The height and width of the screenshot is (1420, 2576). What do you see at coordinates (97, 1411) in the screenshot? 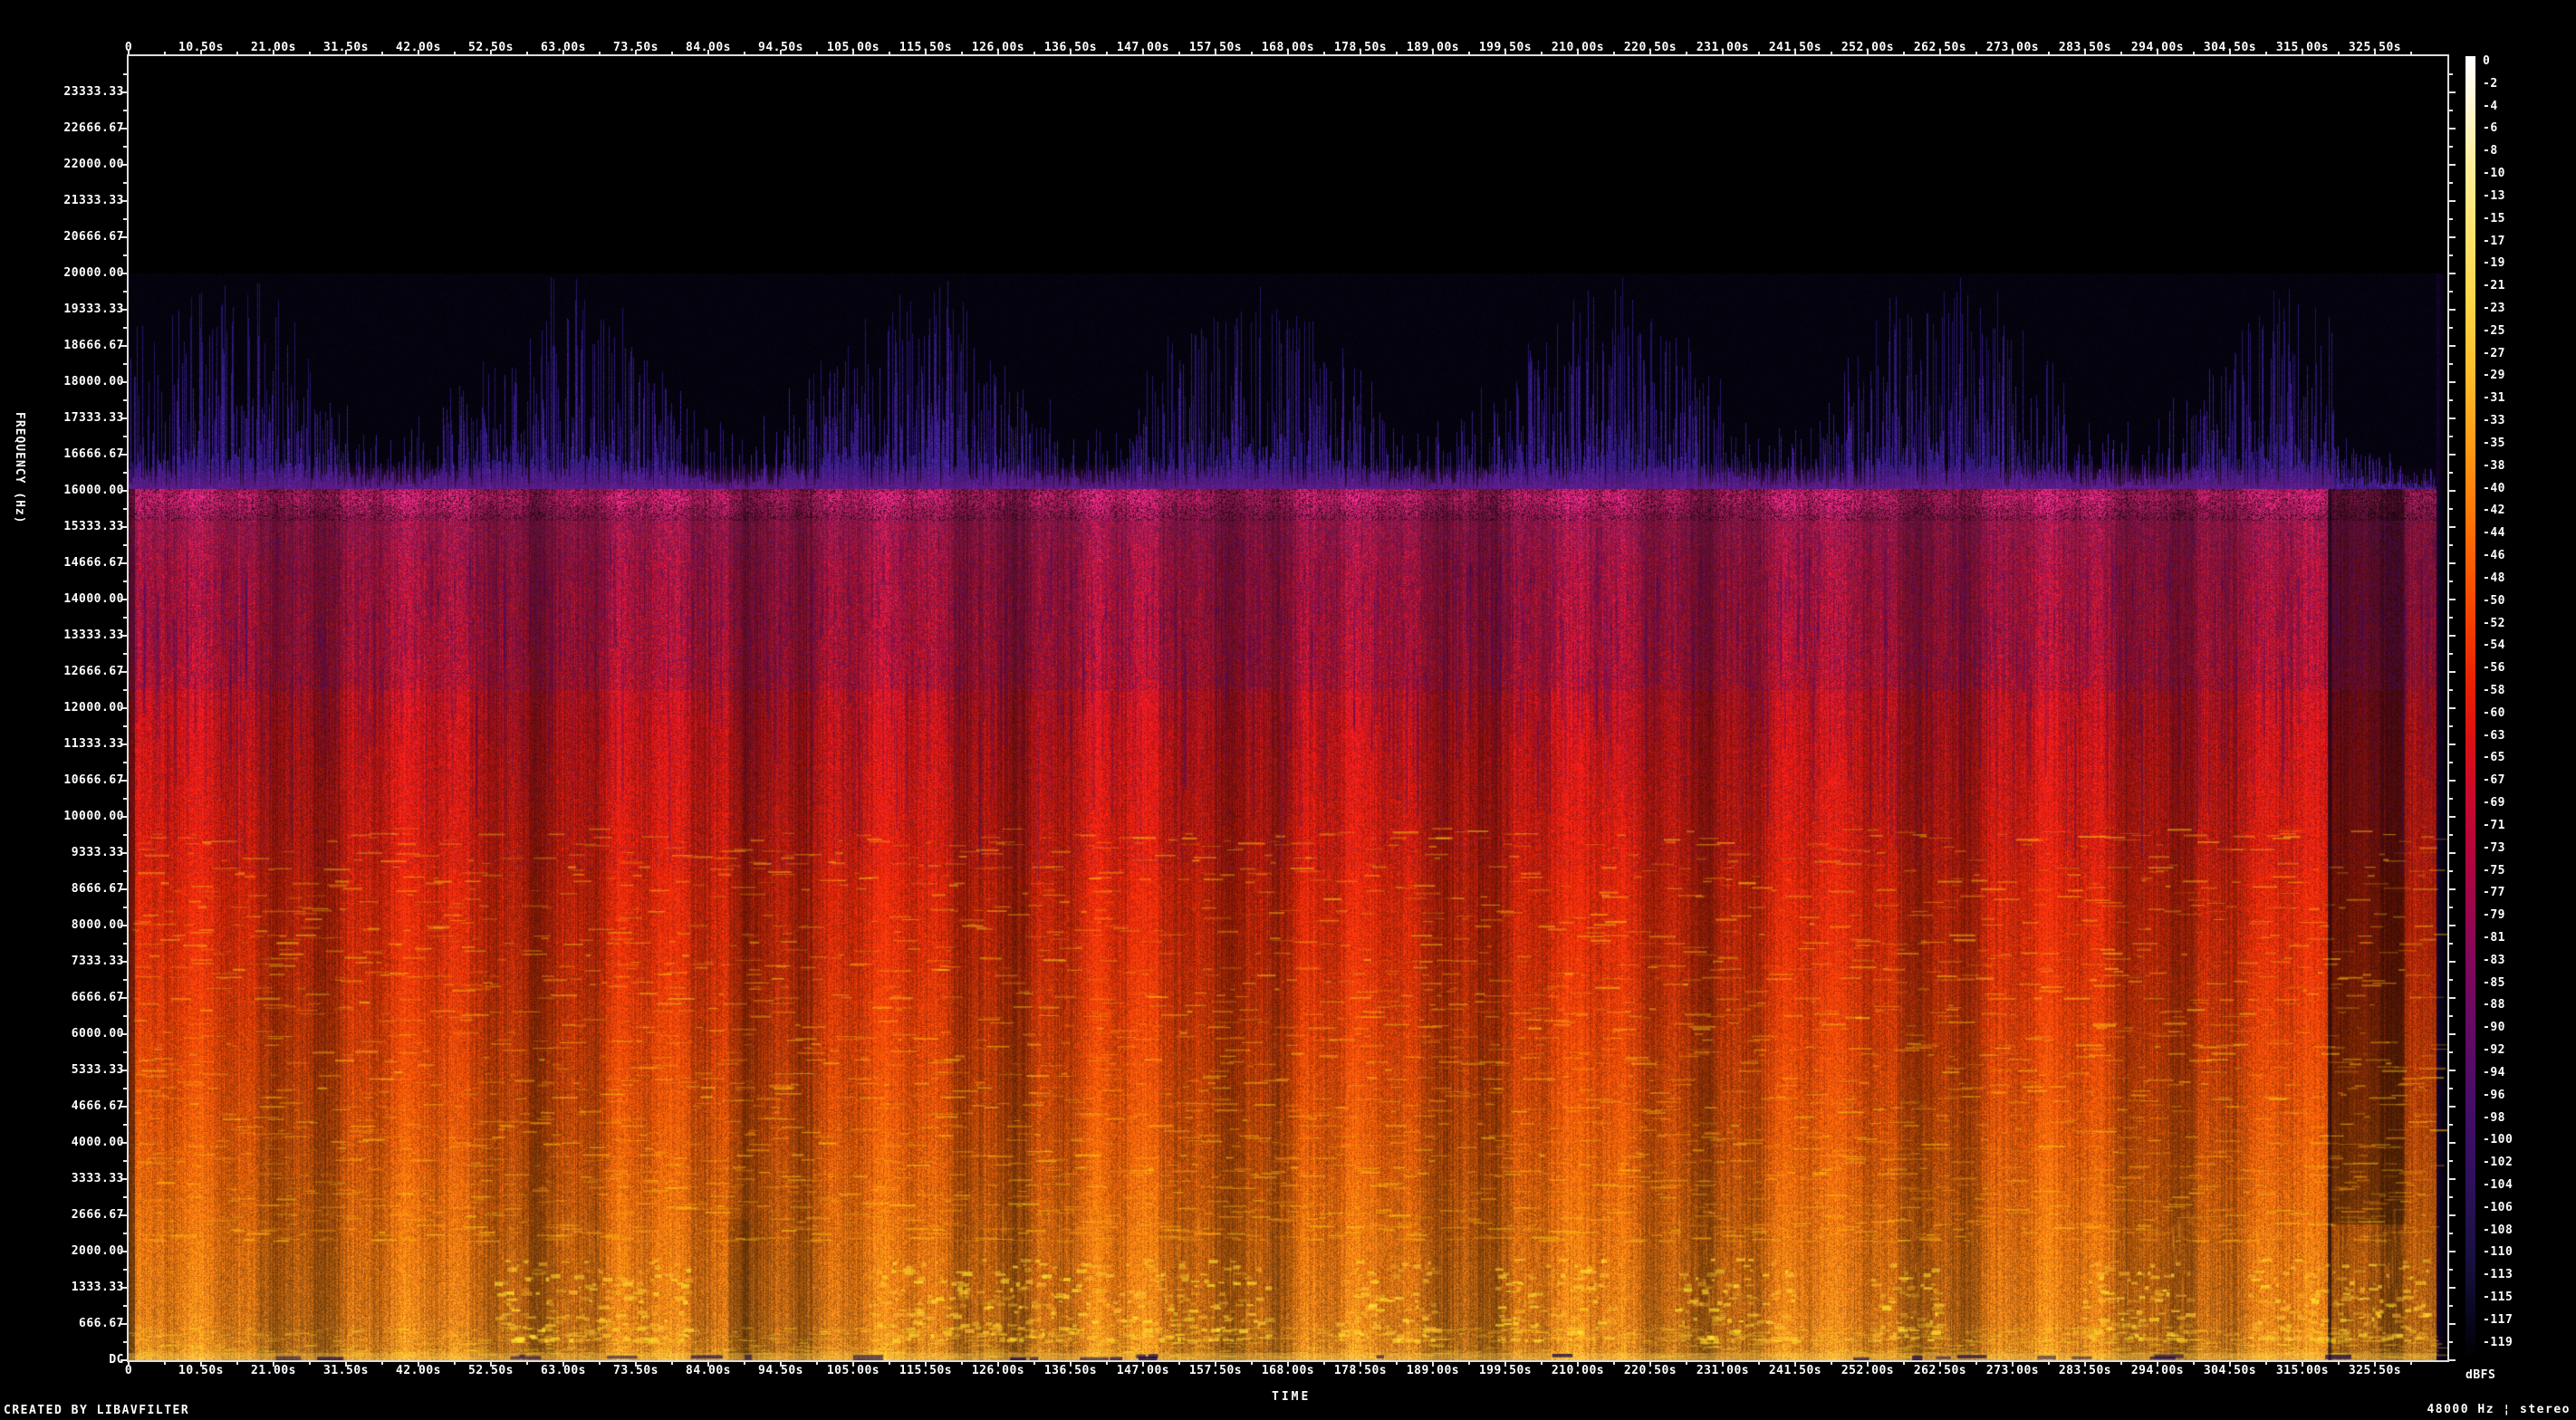
I see `creator-credit: CREATED BY LIBAVFILTER` at bounding box center [97, 1411].